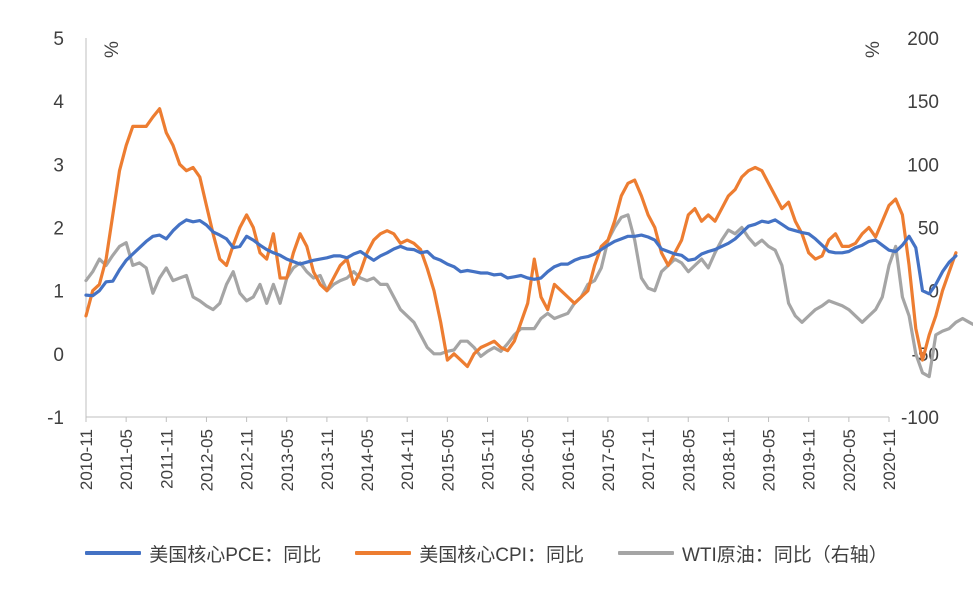  What do you see at coordinates (55, 418) in the screenshot?
I see `left-tick-label: -1` at bounding box center [55, 418].